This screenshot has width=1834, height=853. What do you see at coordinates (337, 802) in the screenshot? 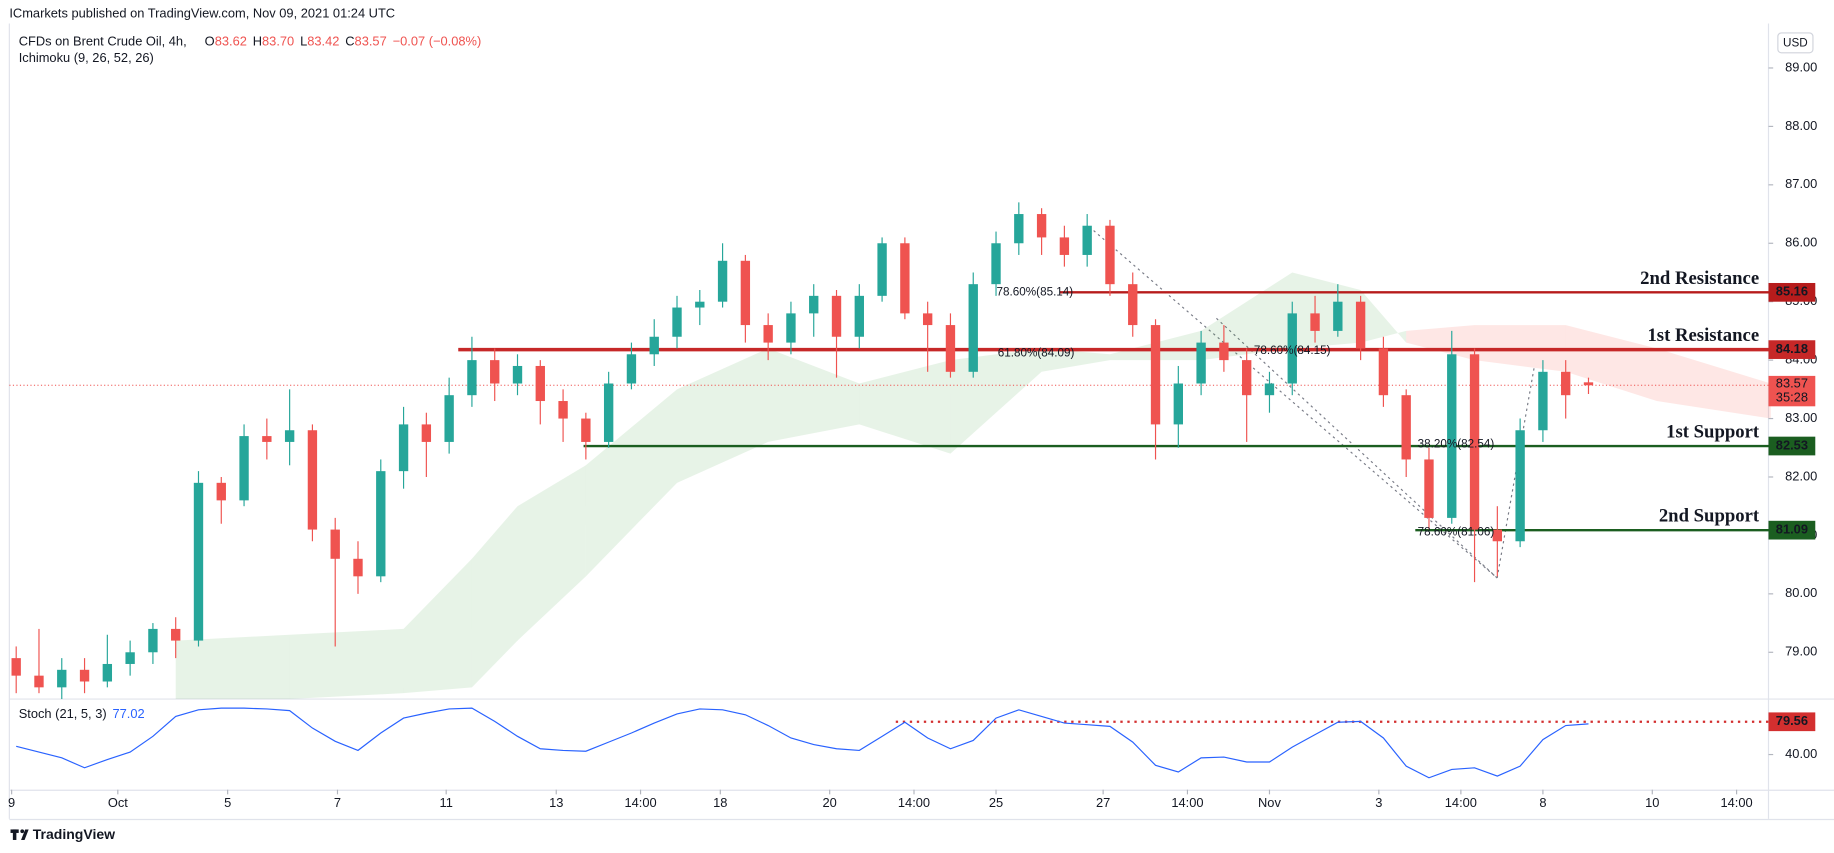
I see `x-tick-label: 7` at bounding box center [337, 802].